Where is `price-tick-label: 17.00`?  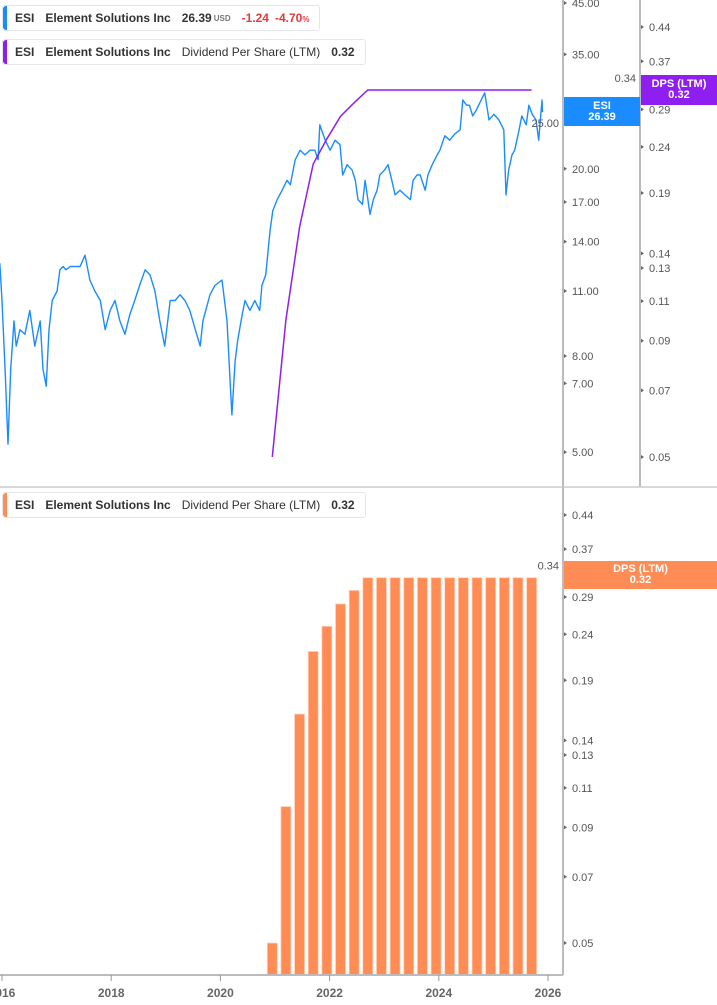 price-tick-label: 17.00 is located at coordinates (586, 203).